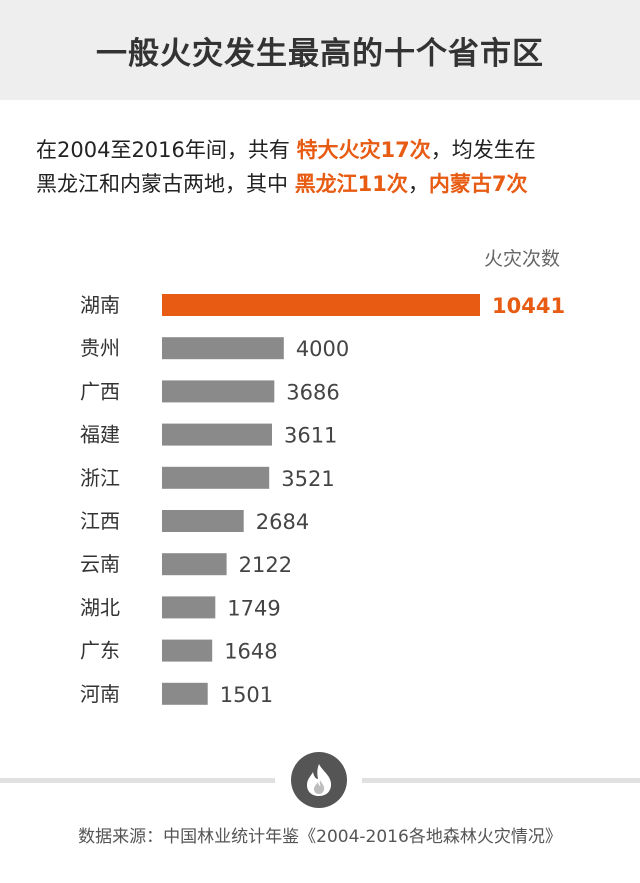 This screenshot has height=883, width=640. Describe the element at coordinates (320, 53) in the screenshot. I see `page-title: 一般火灾发生最高的十个省市区` at that location.